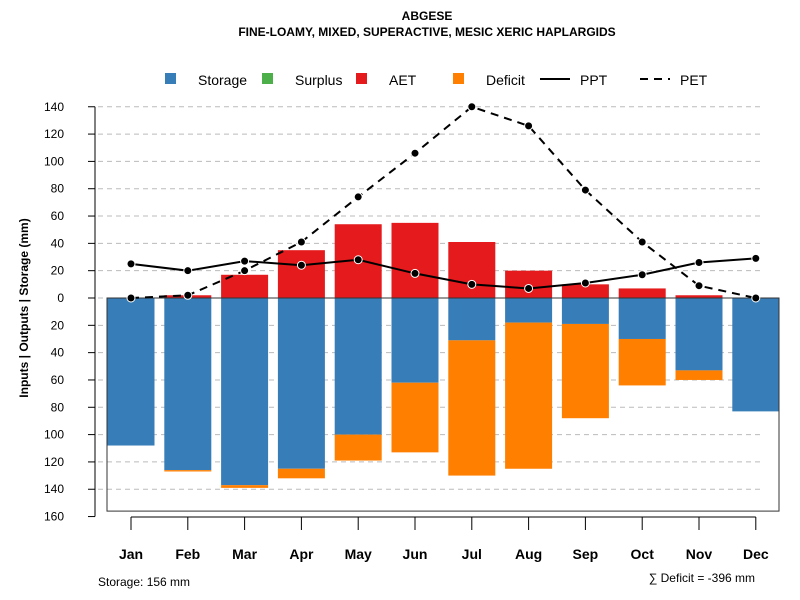 Image resolution: width=800 pixels, height=600 pixels. What do you see at coordinates (222, 80) in the screenshot?
I see `legend-label-storage: Storage` at bounding box center [222, 80].